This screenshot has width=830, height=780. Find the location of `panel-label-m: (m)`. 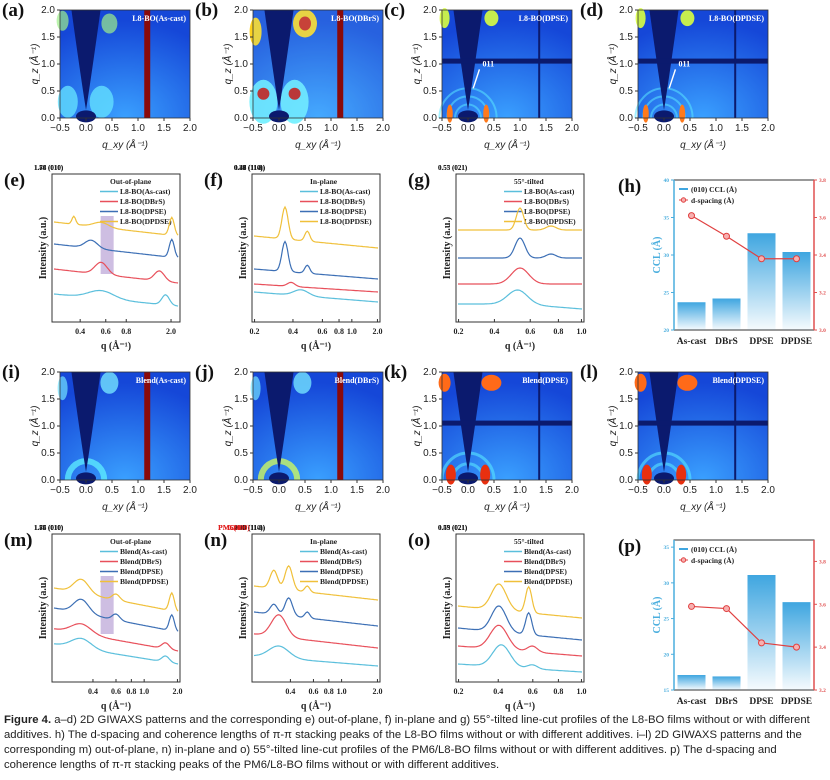

panel-label-m: (m) is located at coordinates (18, 540).